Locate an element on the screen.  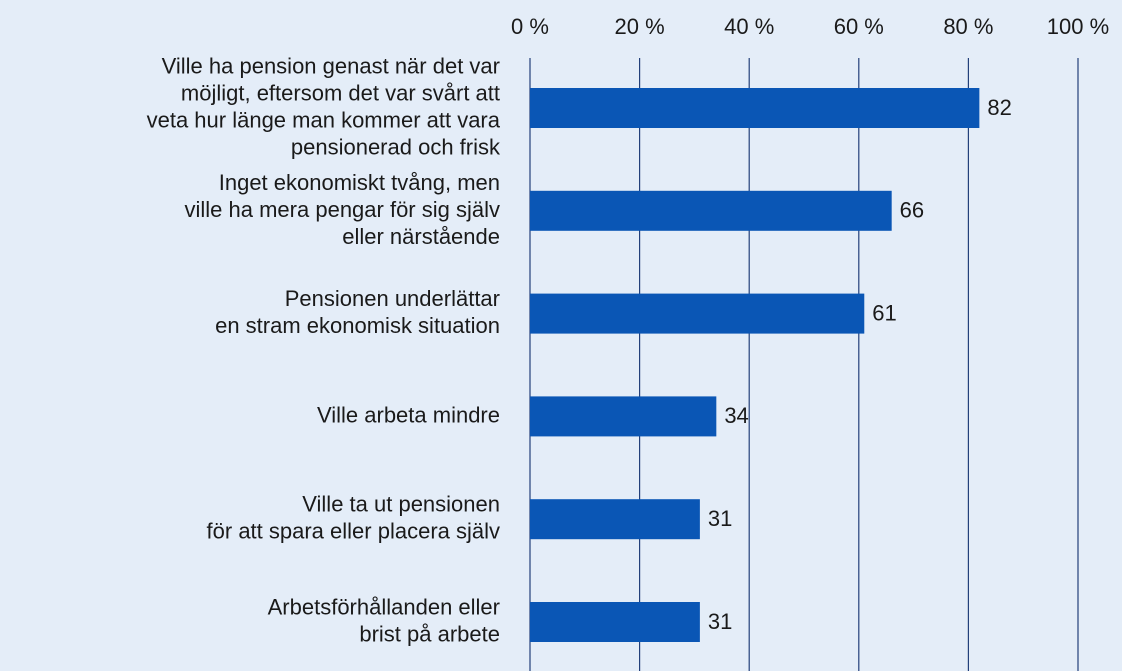
y-tick-label: Arbetsförhållanden eller brist på arbete is located at coordinates (384, 620).